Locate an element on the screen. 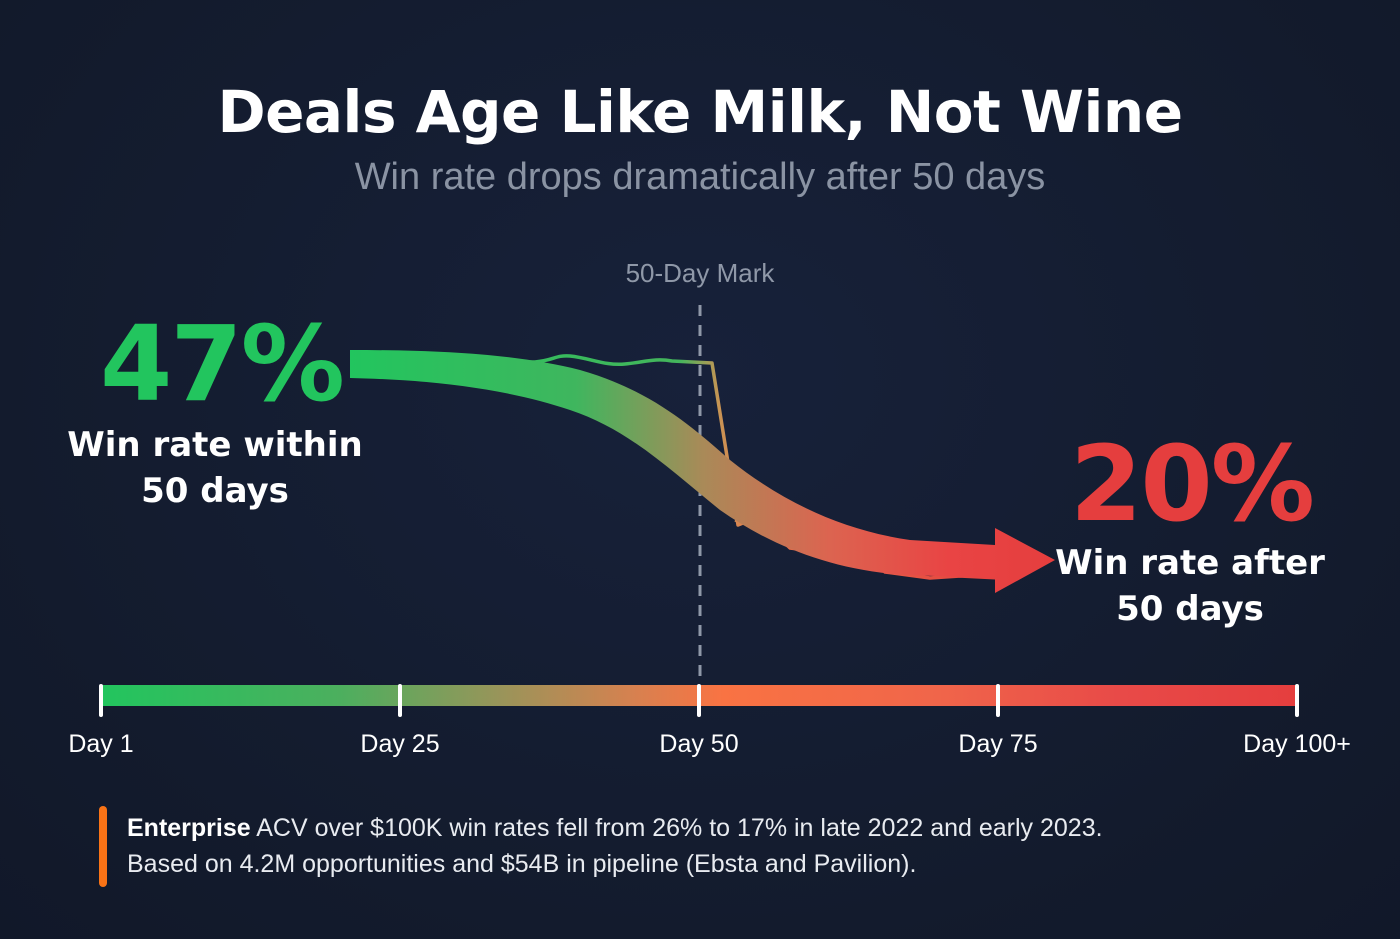 Image resolution: width=1400 pixels, height=939 pixels. win-rate-within-50-value: 47% is located at coordinates (222, 364).